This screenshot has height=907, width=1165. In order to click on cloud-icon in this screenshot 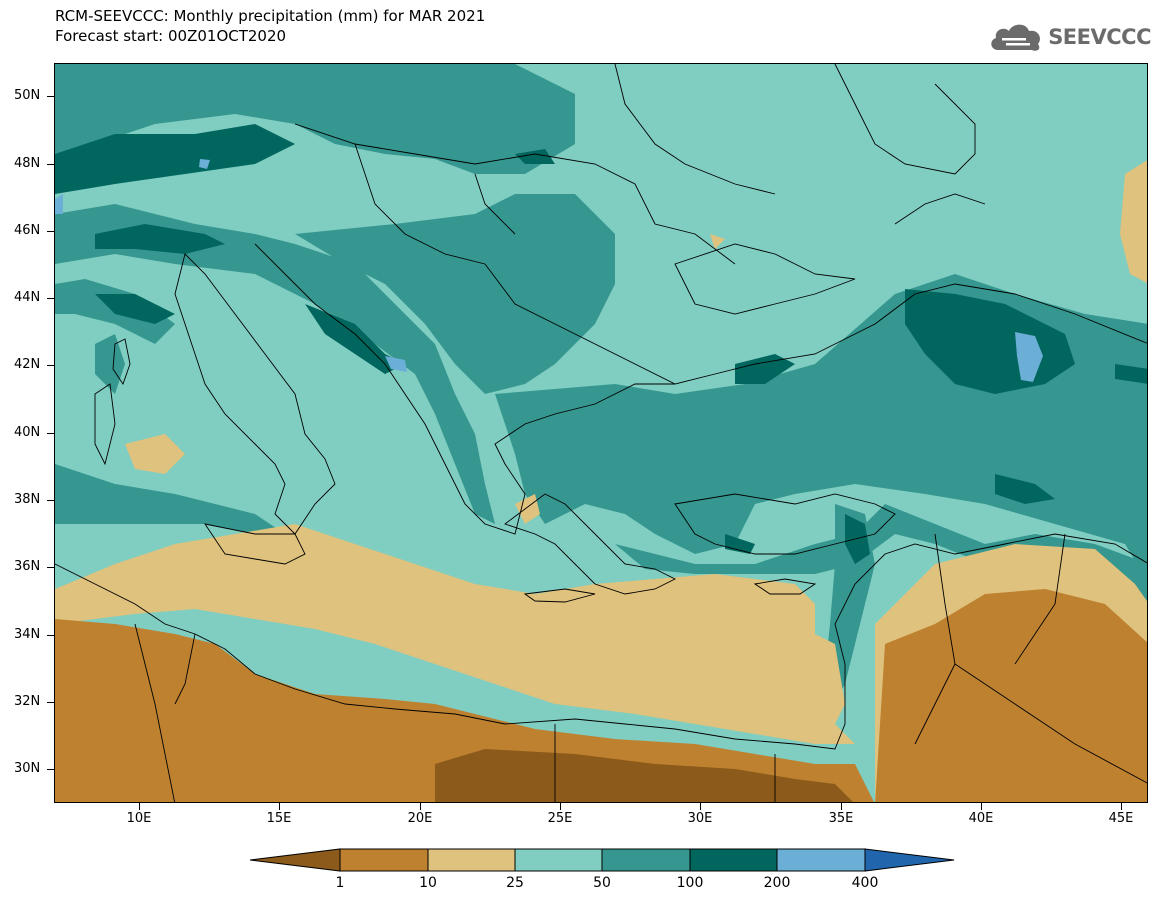, I will do `click(1016, 37)`.